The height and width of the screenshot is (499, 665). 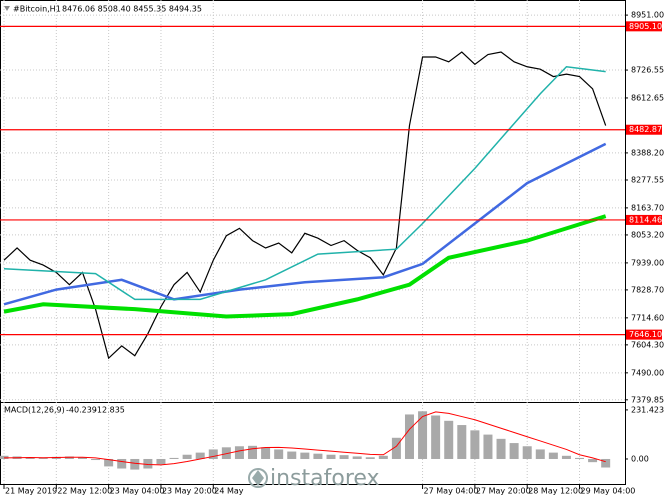 What do you see at coordinates (503, 491) in the screenshot?
I see `x-tick-label: 27 May 20:00` at bounding box center [503, 491].